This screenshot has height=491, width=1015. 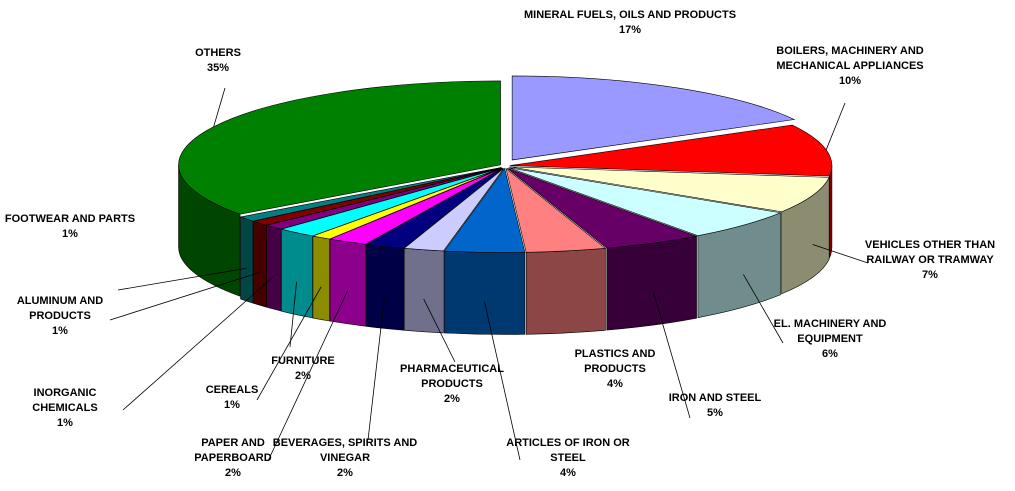 What do you see at coordinates (218, 68) in the screenshot?
I see `slice-label-value: 35%` at bounding box center [218, 68].